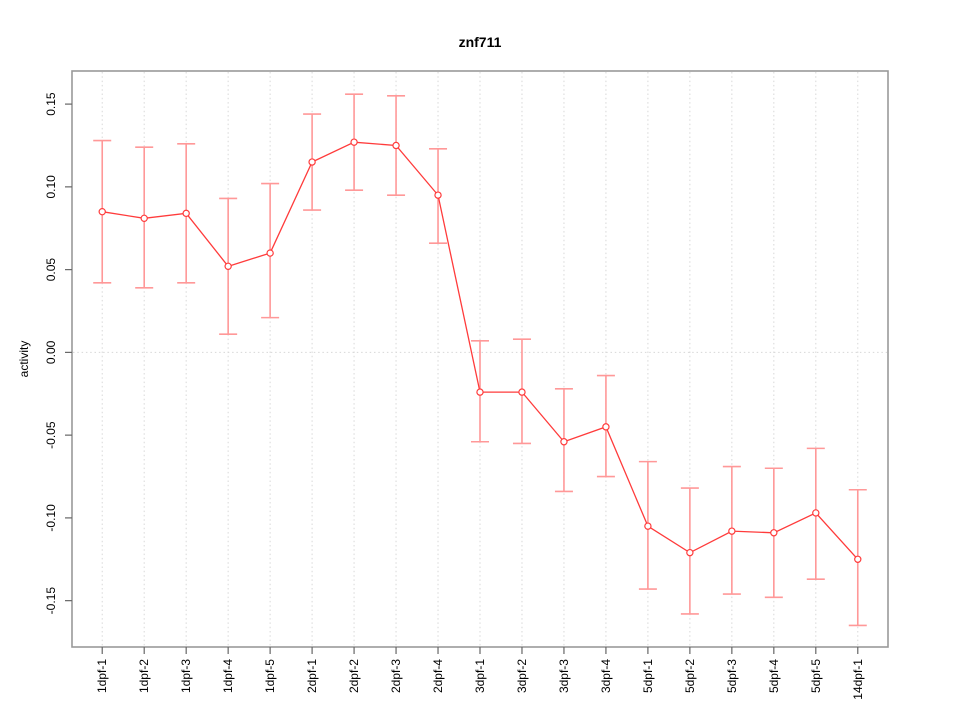 This screenshot has width=960, height=720. I want to click on x-tick-label: 2dpf-4, so click(438, 676).